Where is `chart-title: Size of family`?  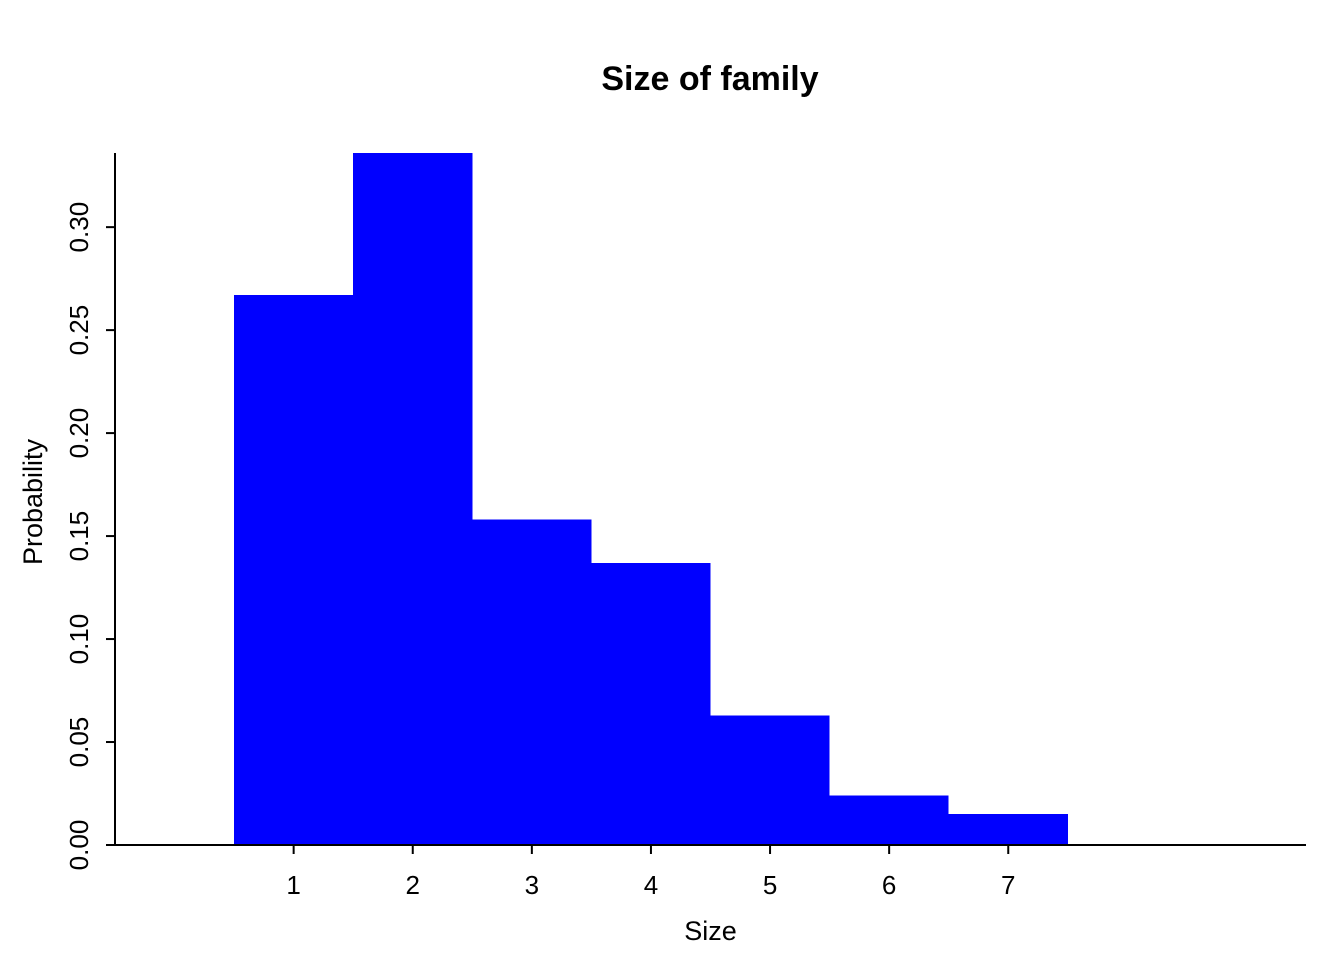
chart-title: Size of family is located at coordinates (709, 79).